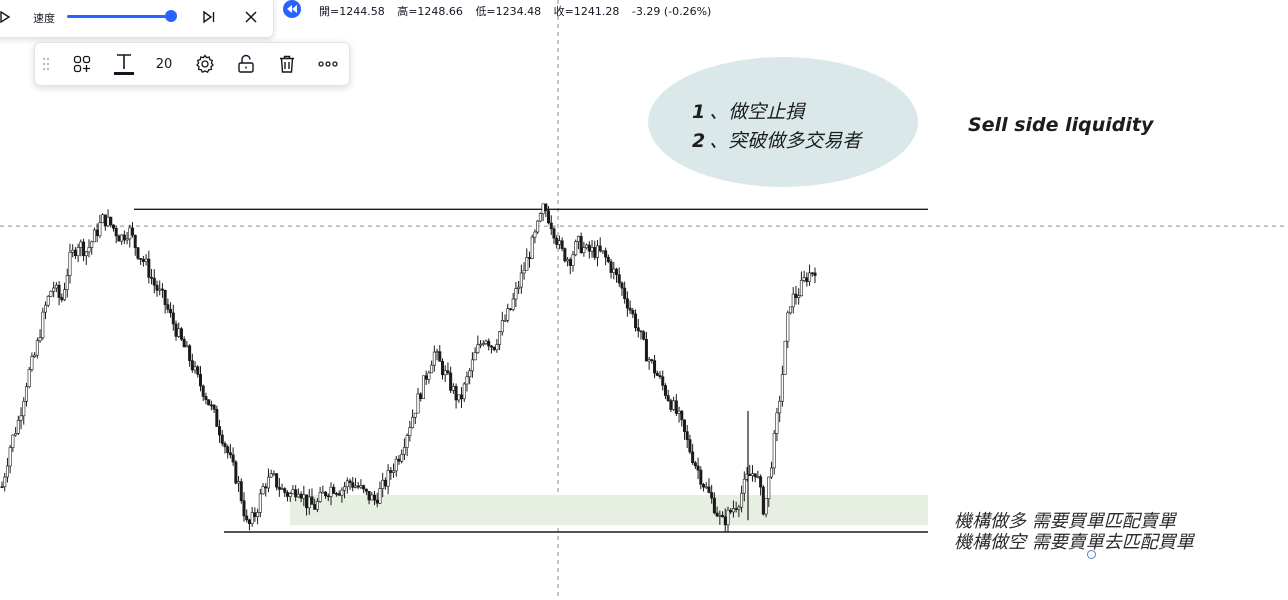 This screenshot has width=1288, height=600. What do you see at coordinates (699, 141) in the screenshot?
I see `note-2-number: 2` at bounding box center [699, 141].